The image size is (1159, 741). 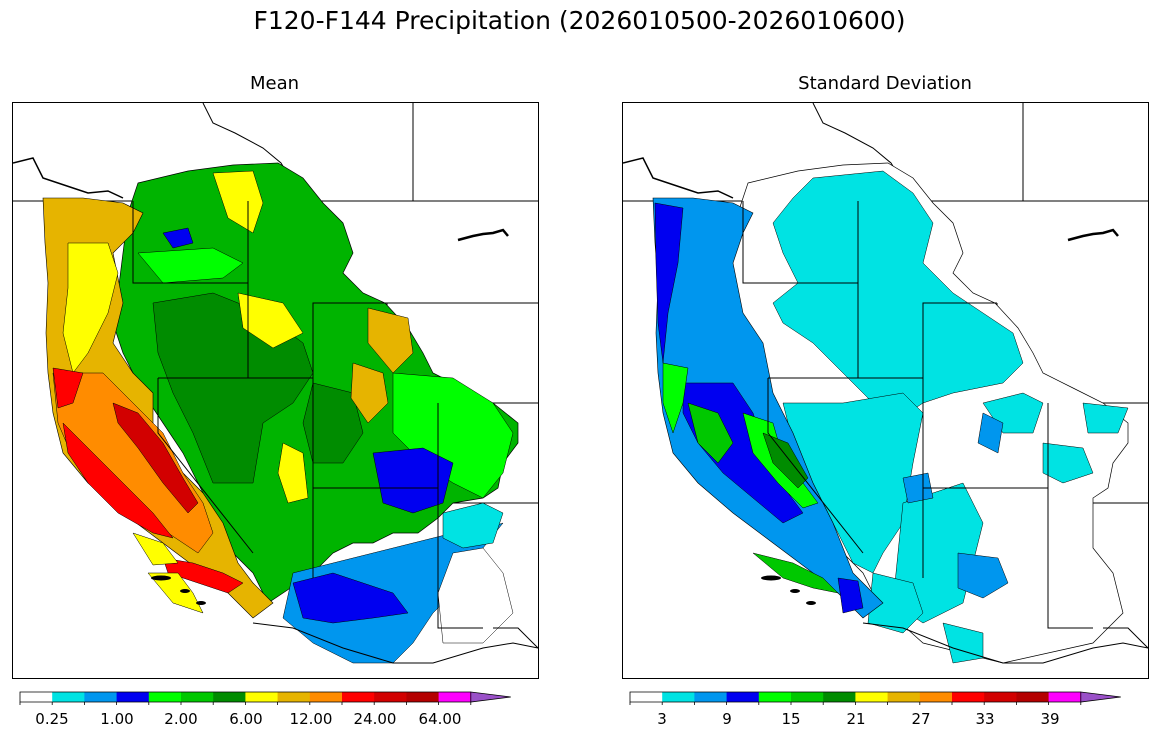 What do you see at coordinates (440, 719) in the screenshot?
I see `mean-colorbar-tick: 64.00` at bounding box center [440, 719].